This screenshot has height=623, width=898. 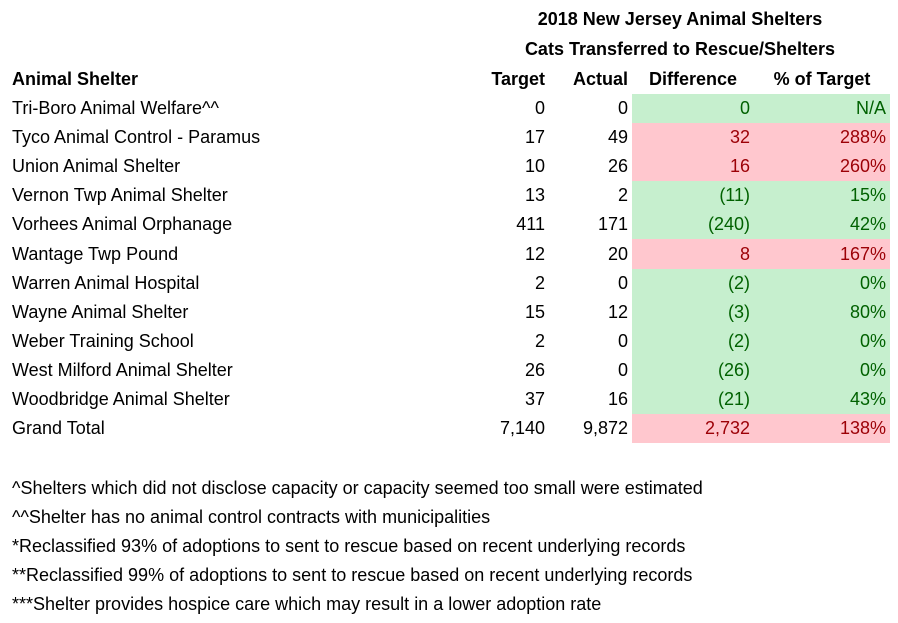 I want to click on title-line-1: 2018 New Jersey Animal Shelters, so click(x=680, y=19).